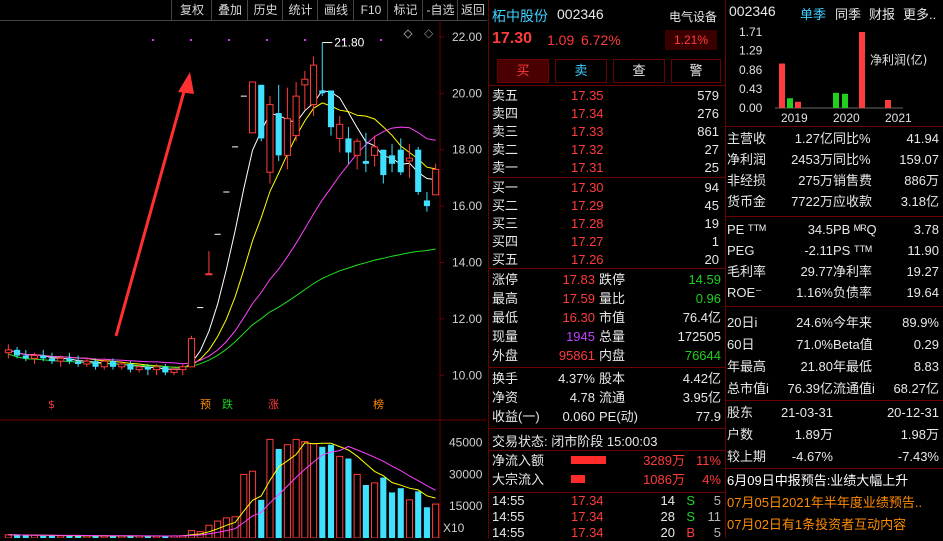 This screenshot has width=943, height=541. I want to click on toolbar-button-0: 复权, so click(191, 10).